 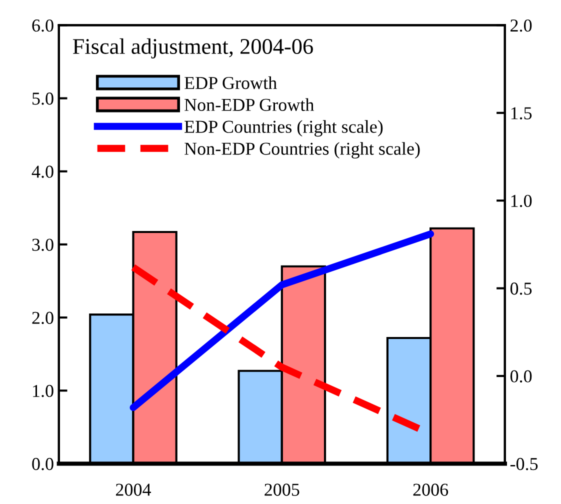 I want to click on legend-label: Non-EDP Growth, so click(x=249, y=104).